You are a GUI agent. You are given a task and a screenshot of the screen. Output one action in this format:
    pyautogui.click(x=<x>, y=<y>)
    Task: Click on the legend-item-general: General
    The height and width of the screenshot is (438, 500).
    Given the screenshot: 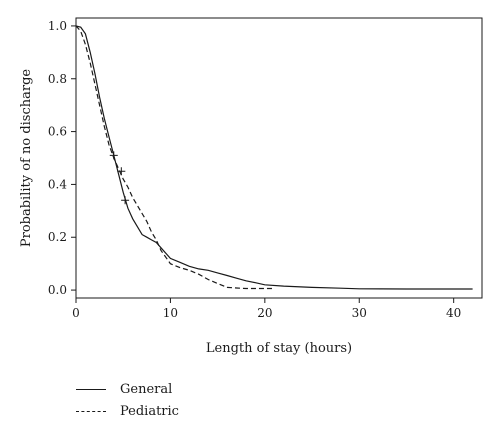 What is the action you would take?
    pyautogui.click(x=127, y=389)
    